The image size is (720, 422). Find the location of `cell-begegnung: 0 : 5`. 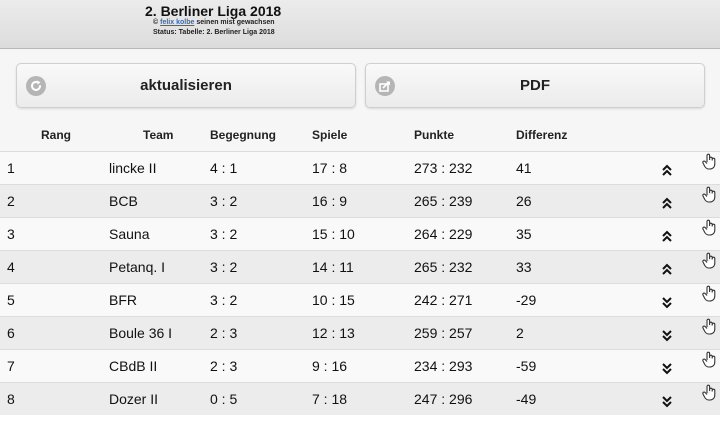

cell-begegnung: 0 : 5 is located at coordinates (224, 399).